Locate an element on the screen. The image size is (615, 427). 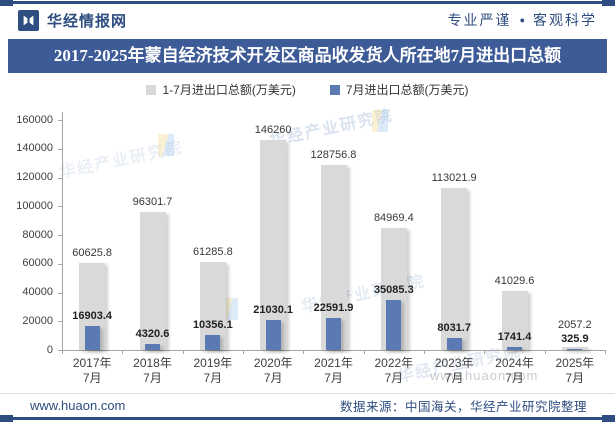
y-axis-tick-label: 40000 is located at coordinates (37, 292).